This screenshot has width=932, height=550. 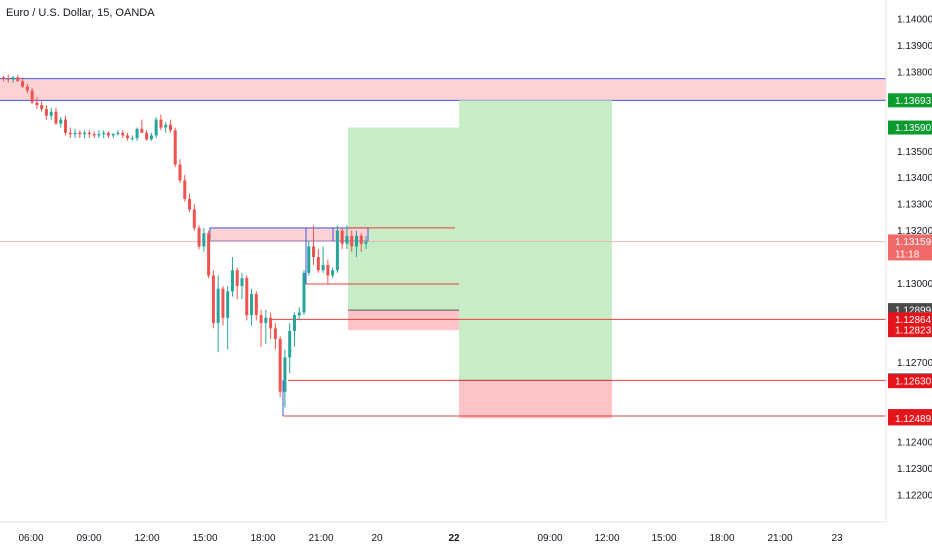 What do you see at coordinates (913, 419) in the screenshot?
I see `price-tag-label: 1.12489` at bounding box center [913, 419].